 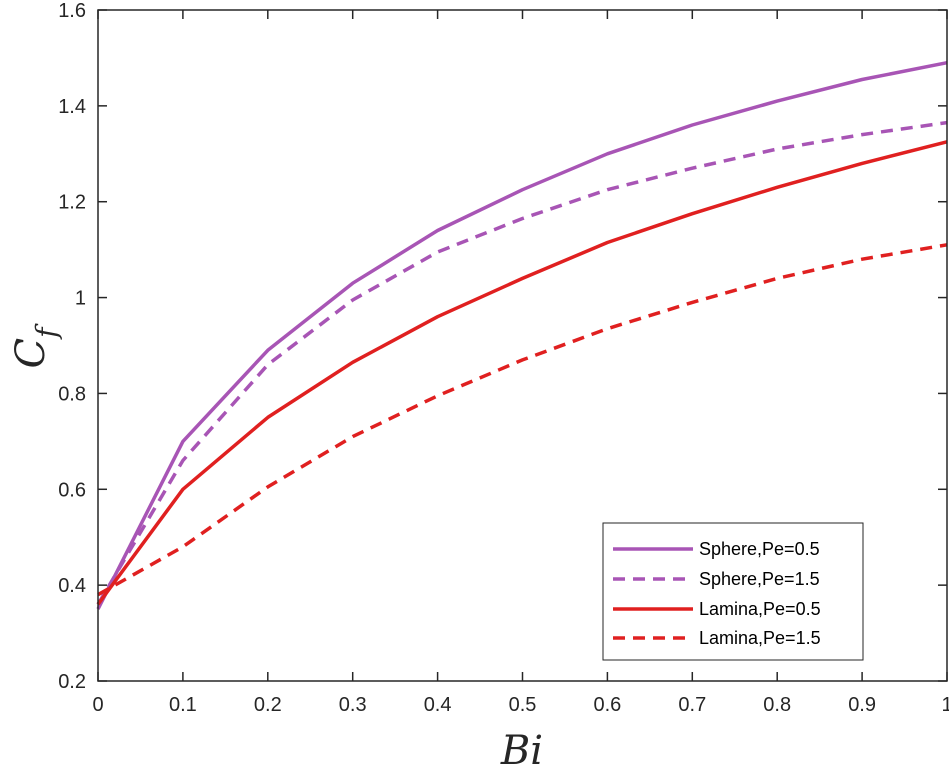 I want to click on x-tick-label: 0, so click(x=97, y=705).